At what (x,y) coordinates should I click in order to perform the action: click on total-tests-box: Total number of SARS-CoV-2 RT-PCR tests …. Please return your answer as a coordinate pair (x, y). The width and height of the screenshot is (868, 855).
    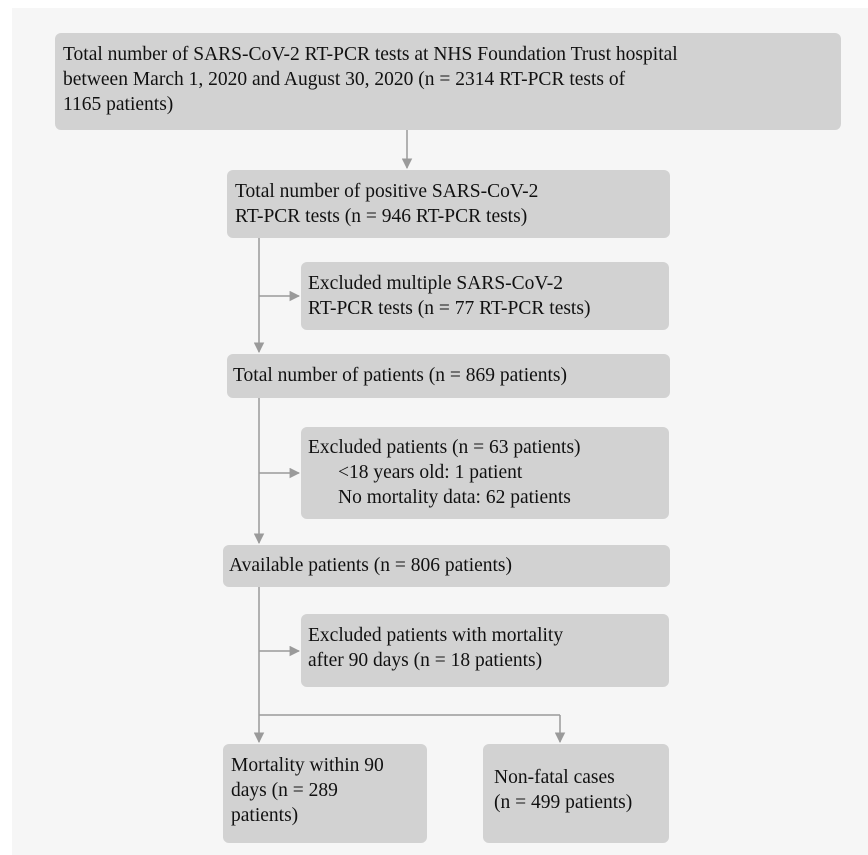
    Looking at the image, I should click on (448, 81).